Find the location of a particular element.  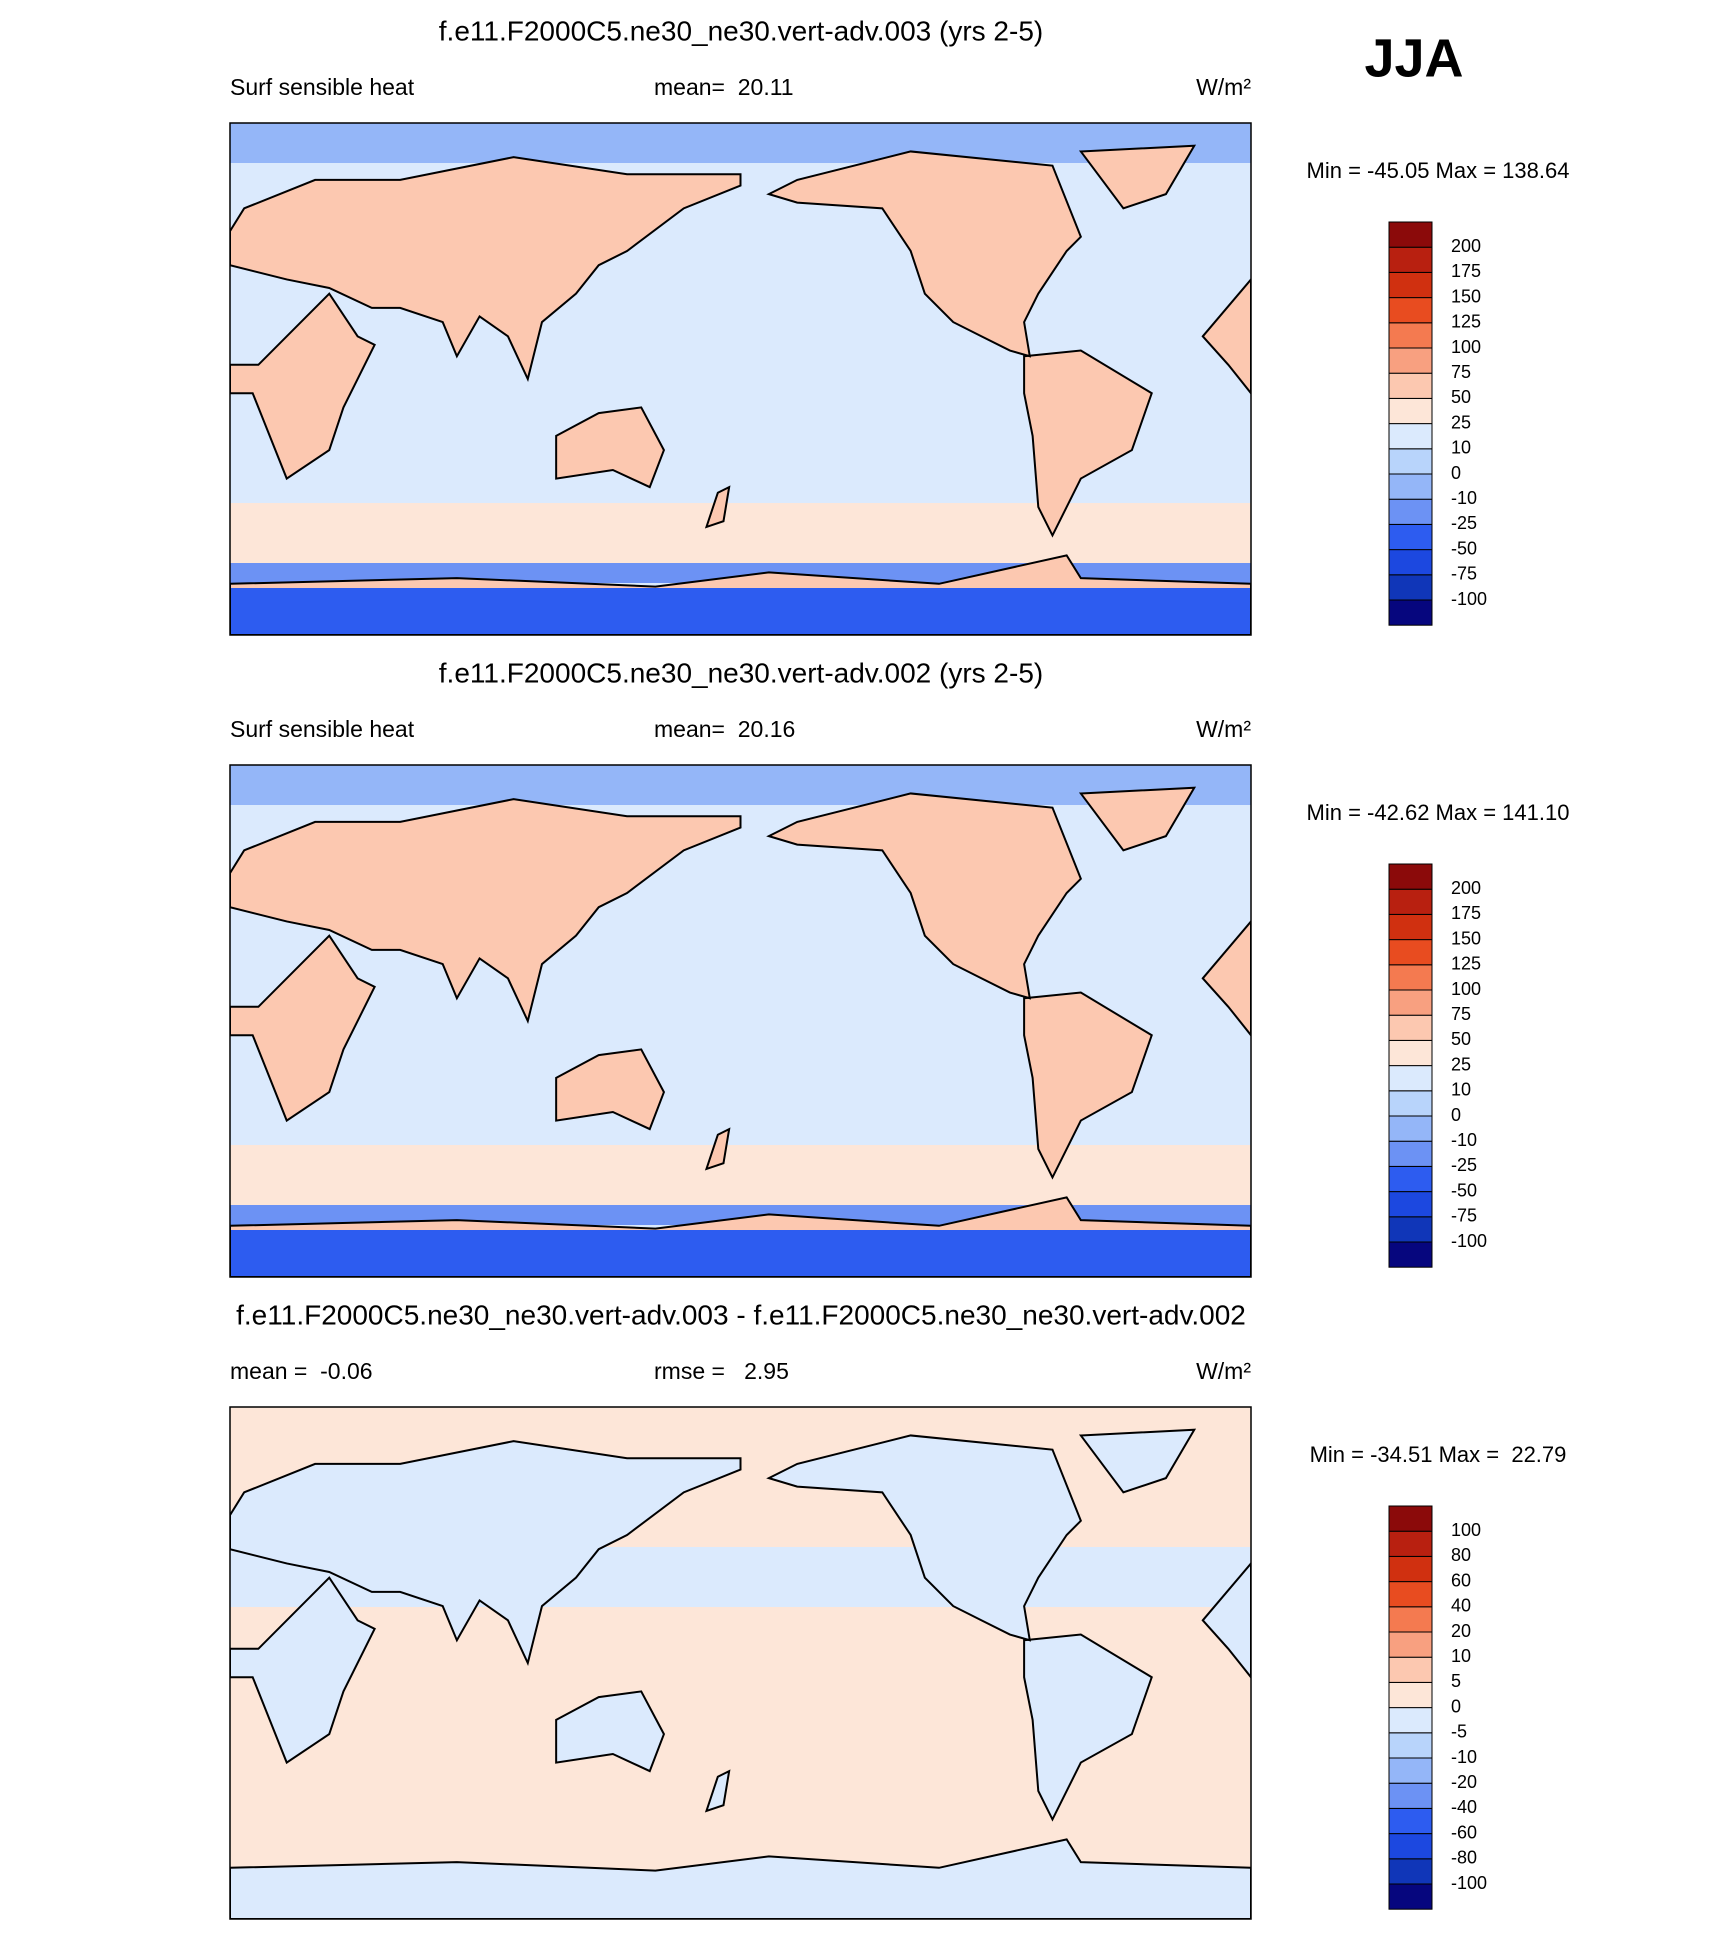

colorbar-label: -80 is located at coordinates (1464, 1858).